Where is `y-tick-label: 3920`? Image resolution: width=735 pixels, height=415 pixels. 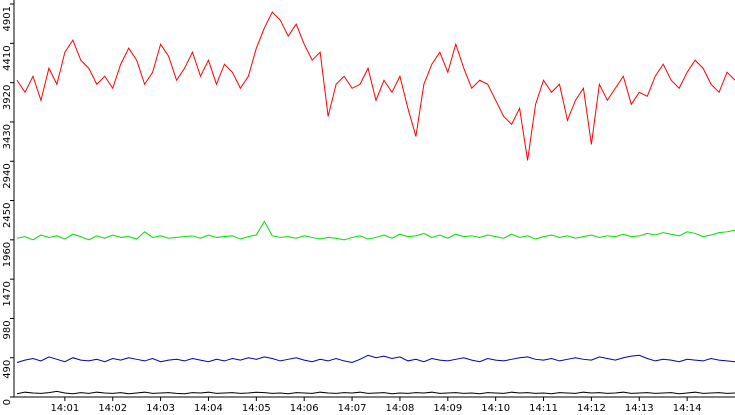 y-tick-label: 3920 is located at coordinates (7, 97).